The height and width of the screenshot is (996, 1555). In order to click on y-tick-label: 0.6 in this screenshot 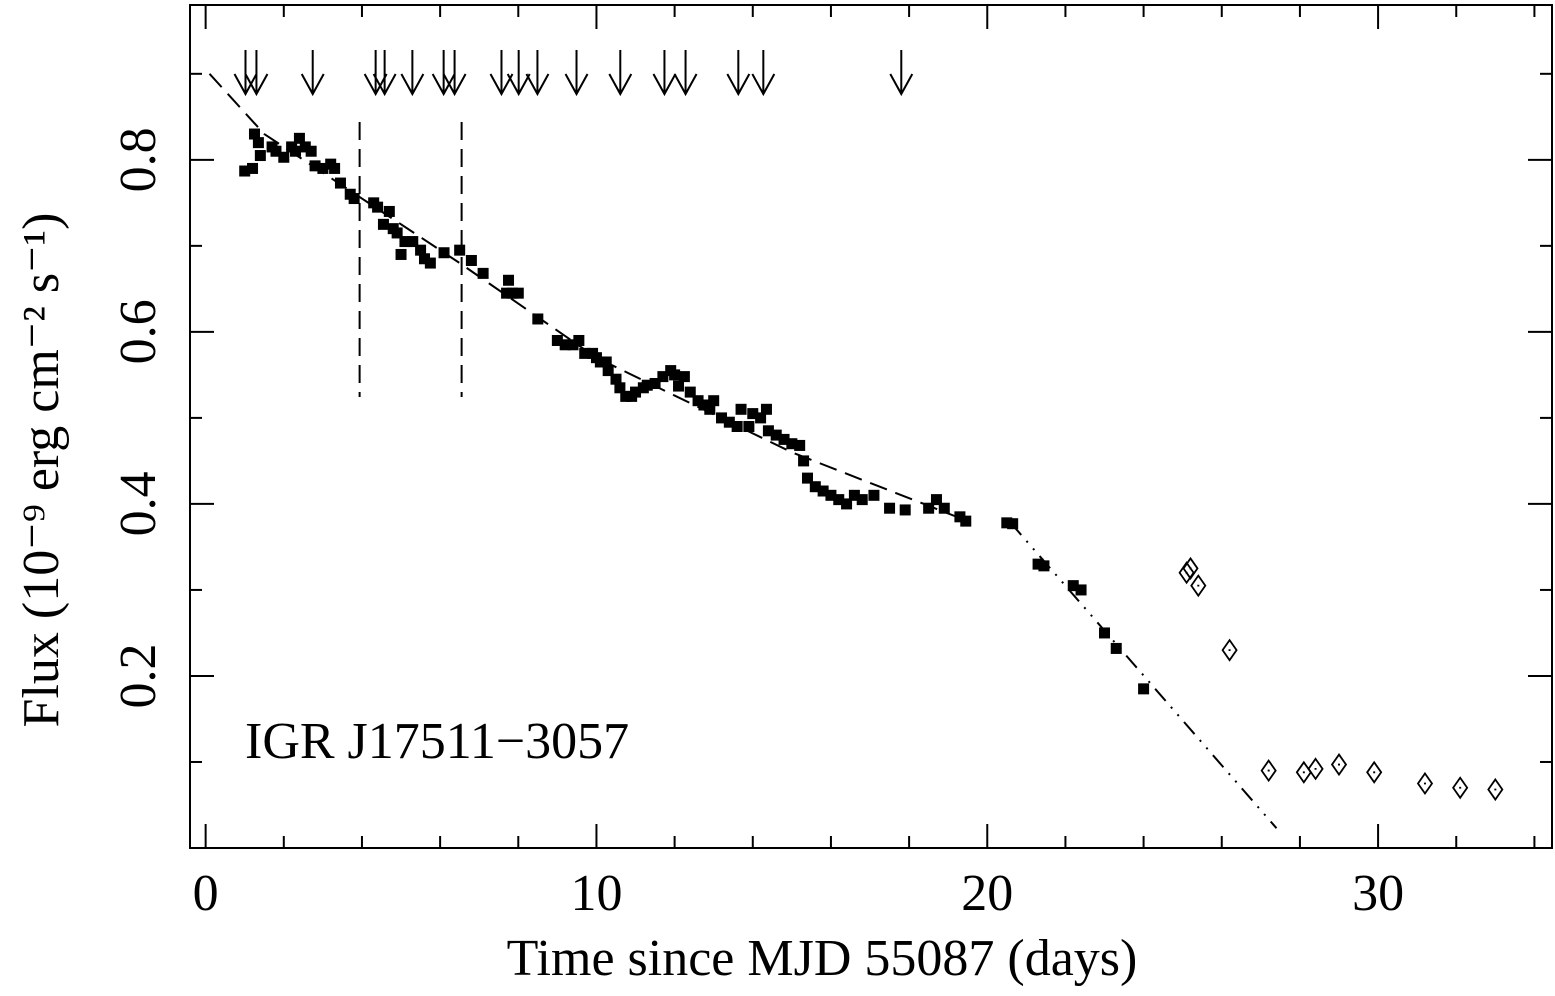, I will do `click(138, 331)`.